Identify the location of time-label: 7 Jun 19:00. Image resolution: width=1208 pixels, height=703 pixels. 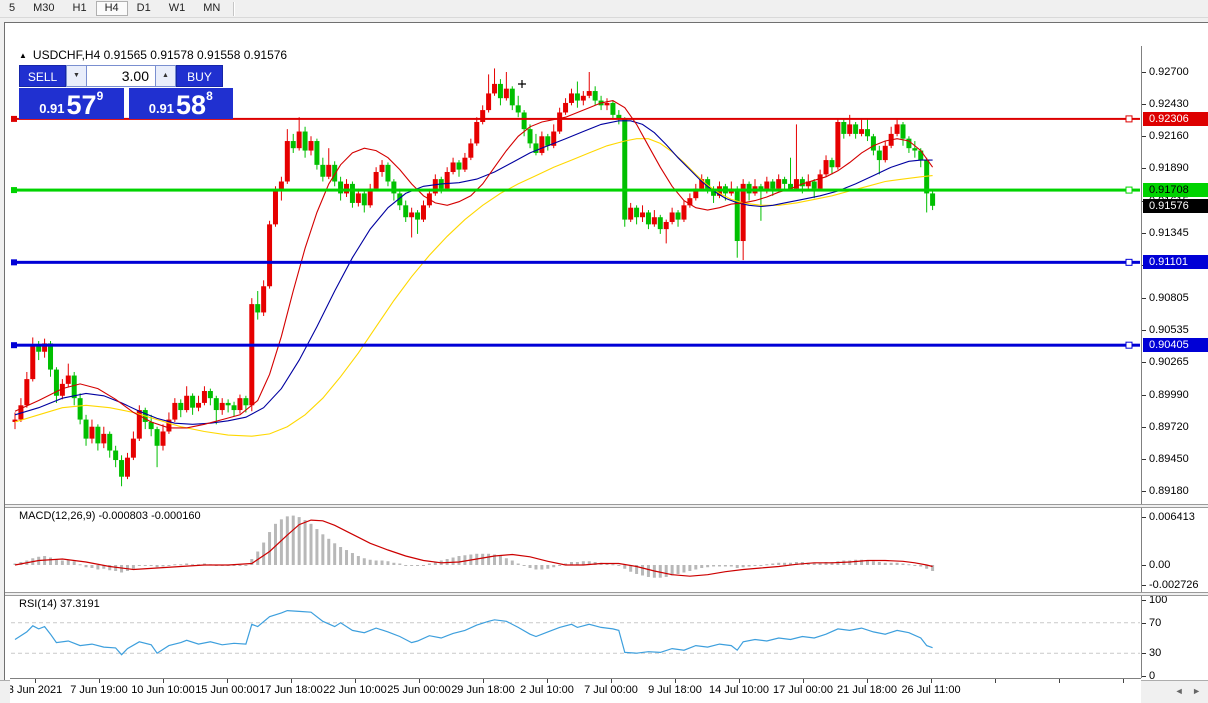
(99, 690).